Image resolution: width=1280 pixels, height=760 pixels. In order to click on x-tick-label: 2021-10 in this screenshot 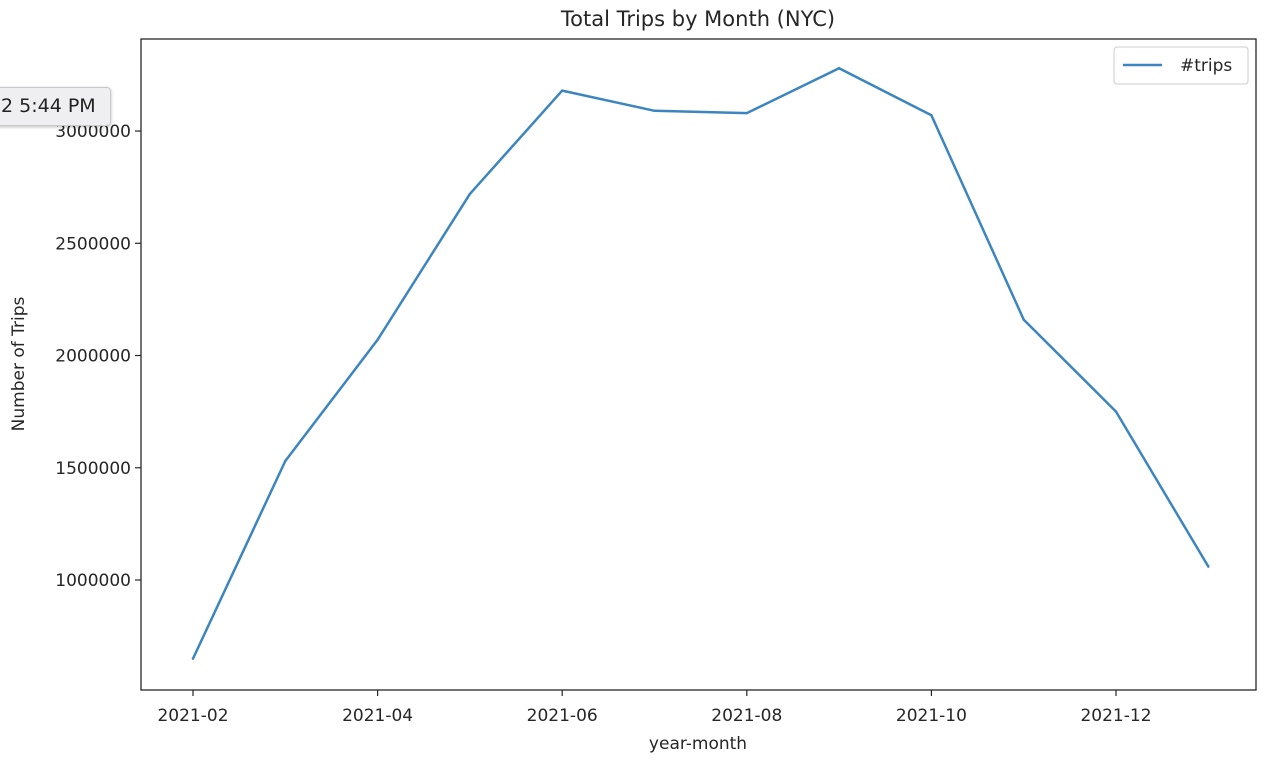, I will do `click(931, 716)`.